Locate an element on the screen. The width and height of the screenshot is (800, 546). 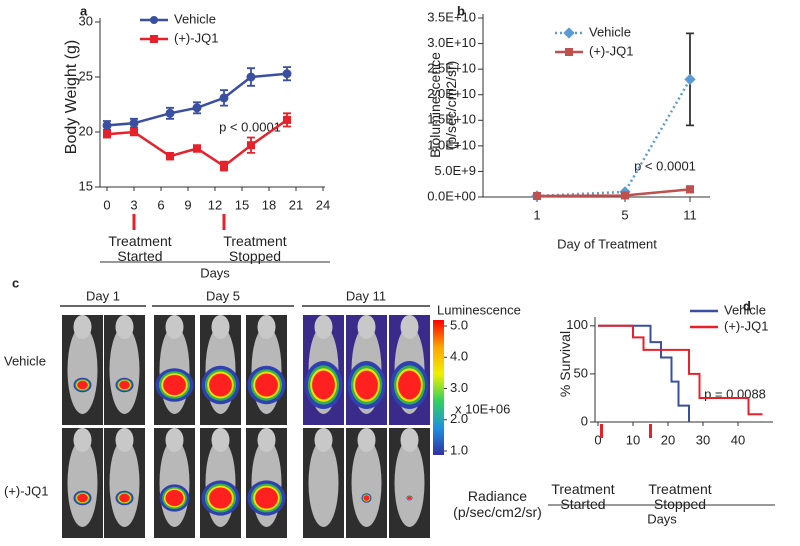
y-tick-label: 2.5E+10 is located at coordinates (451, 68).